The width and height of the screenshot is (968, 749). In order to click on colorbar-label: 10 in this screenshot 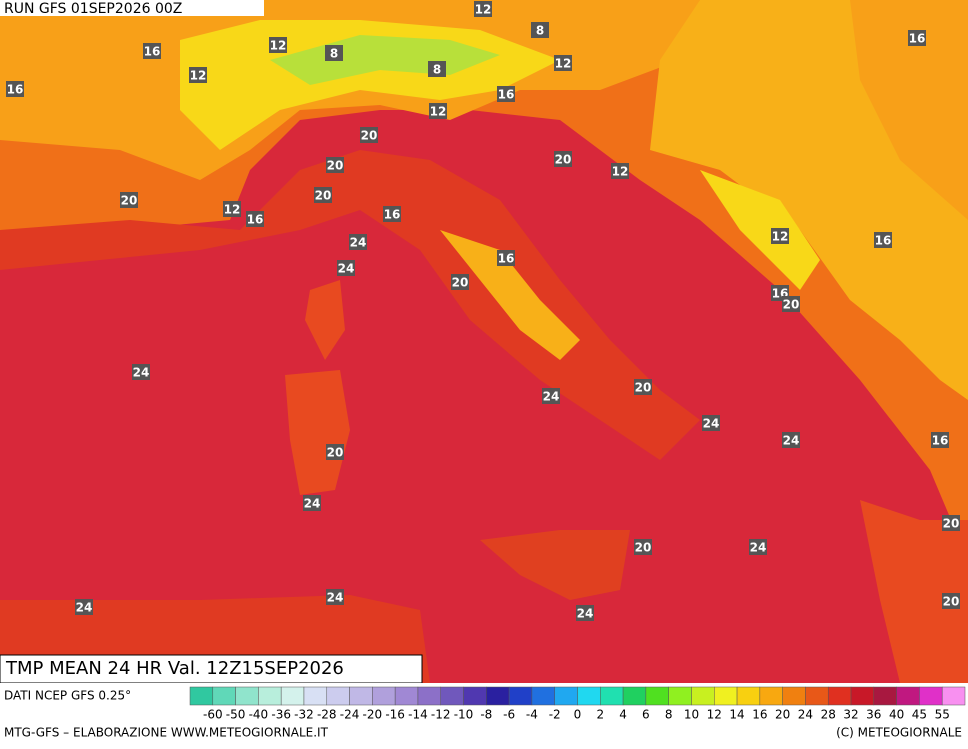, I will do `click(691, 715)`.